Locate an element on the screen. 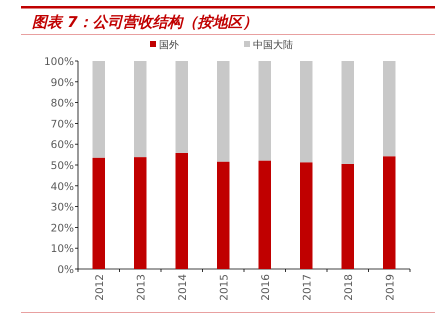 Image resolution: width=435 pixels, height=322 pixels. y-tick-label: 30% is located at coordinates (62, 208).